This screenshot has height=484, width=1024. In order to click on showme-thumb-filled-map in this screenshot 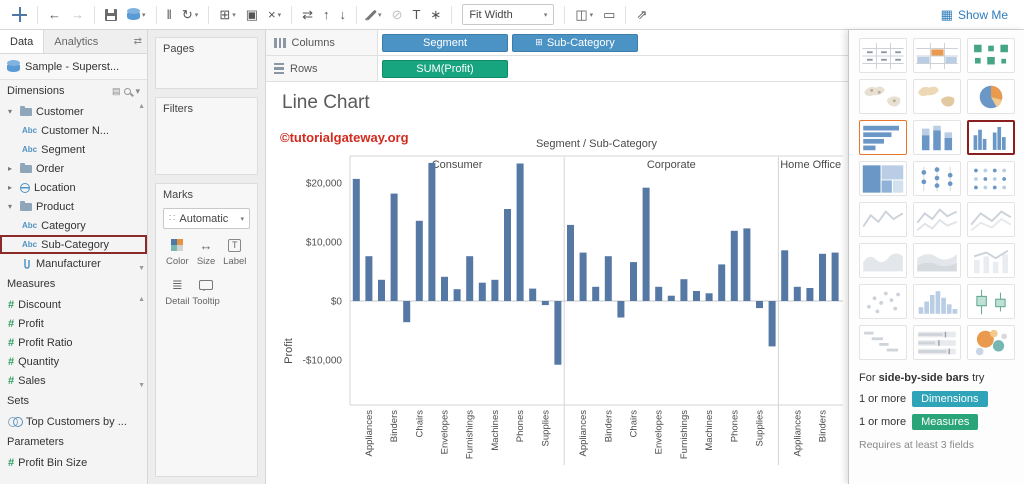, I will do `click(937, 96)`.